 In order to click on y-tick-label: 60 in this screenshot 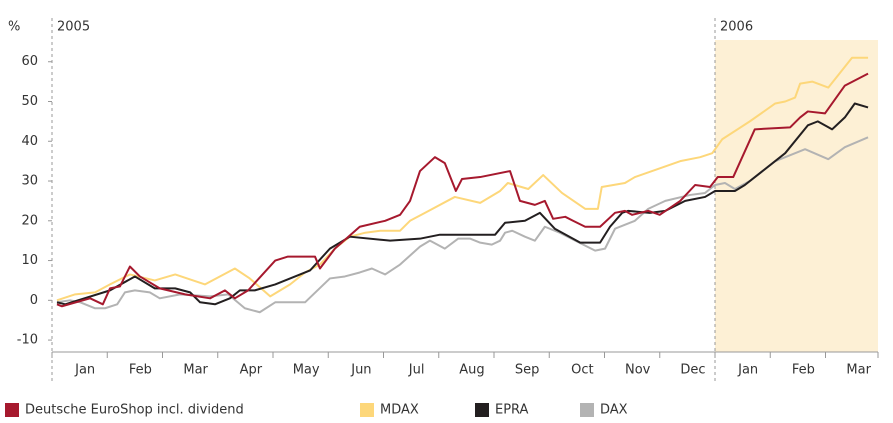, I will do `click(29, 61)`.